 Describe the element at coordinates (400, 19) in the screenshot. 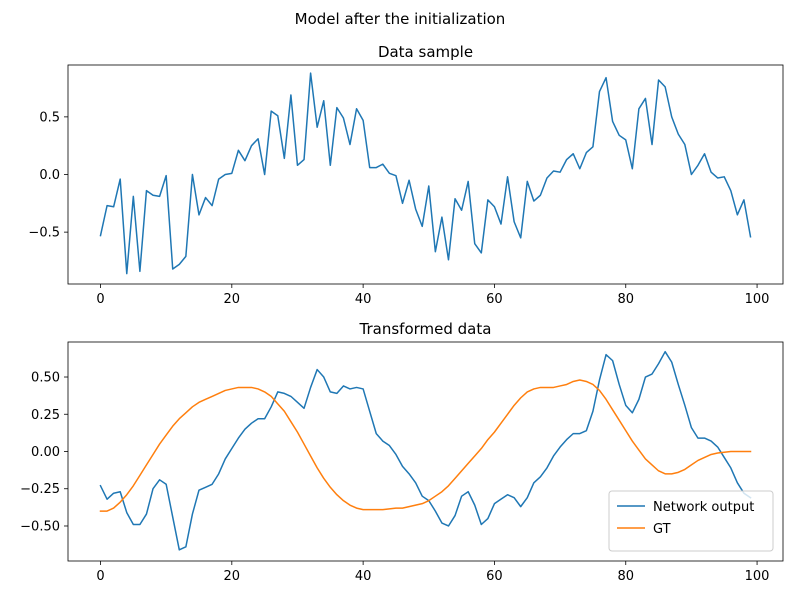

I see `figure-title: Model after the initialization` at that location.